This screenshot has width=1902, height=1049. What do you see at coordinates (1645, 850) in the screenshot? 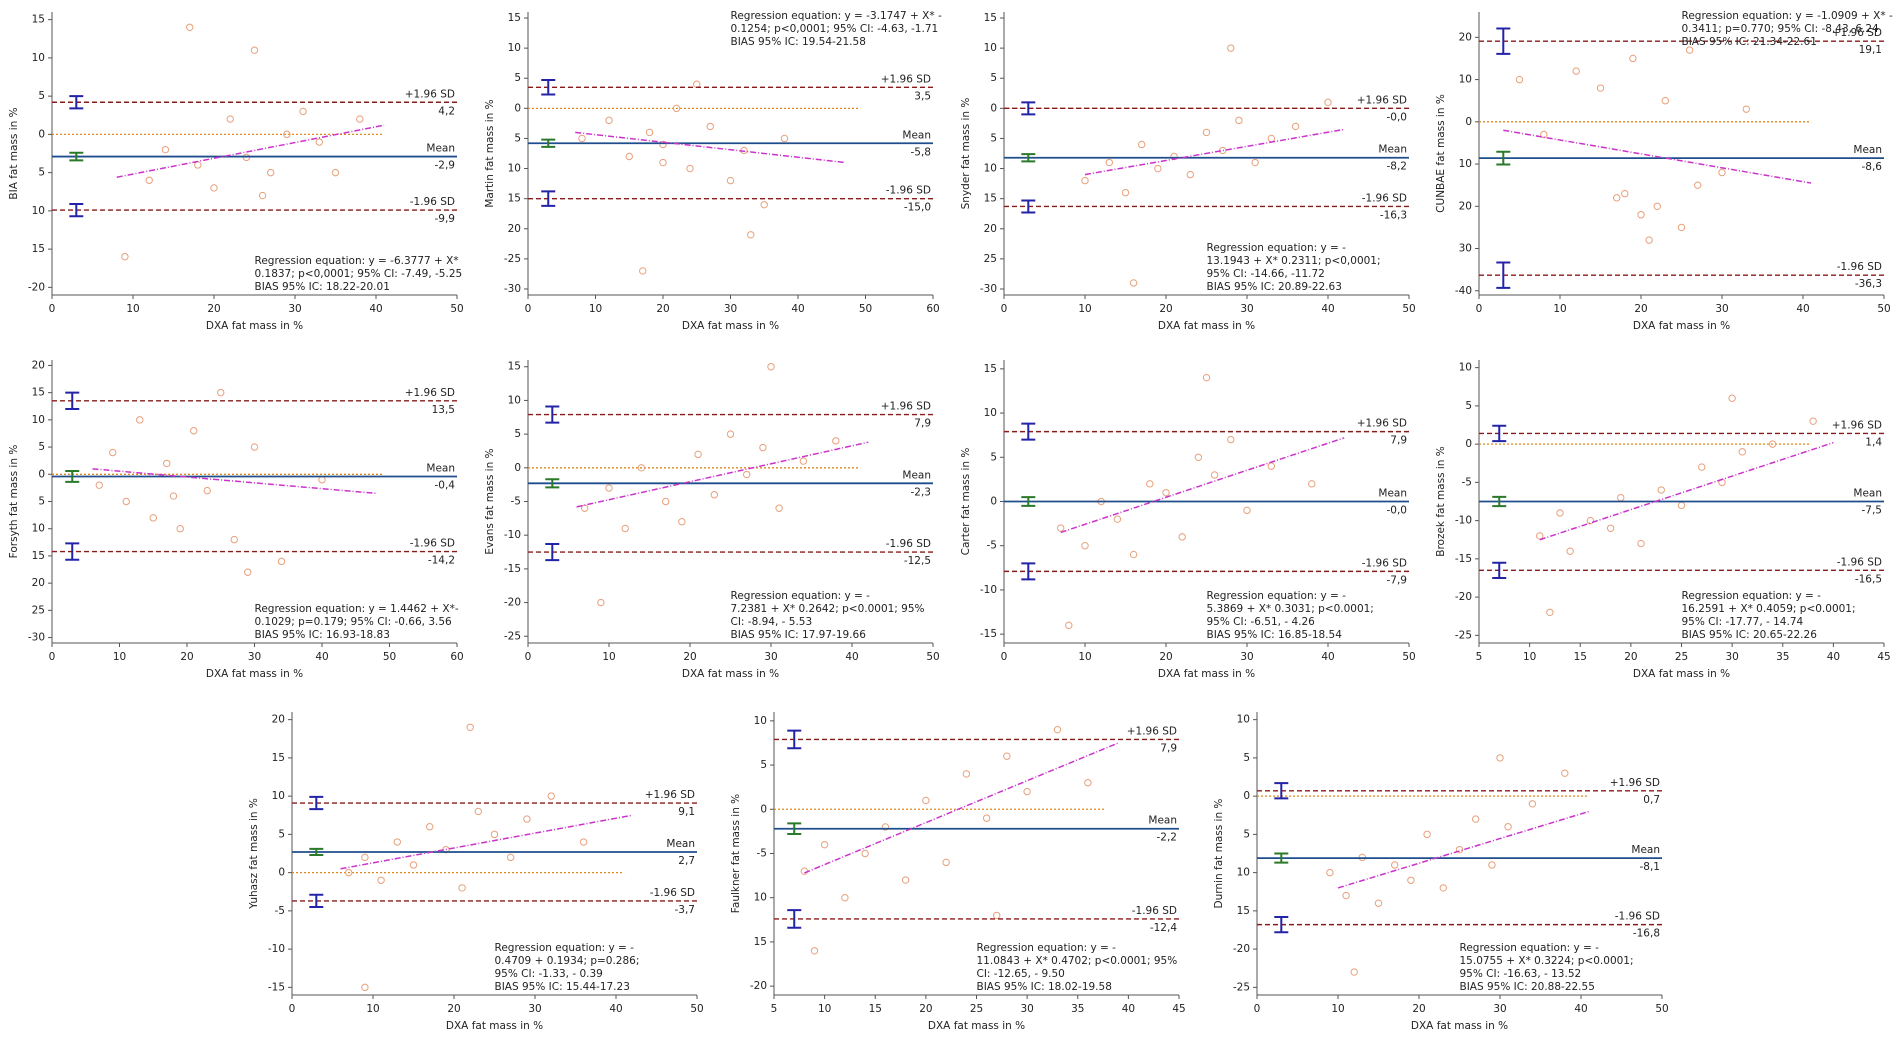
I see `limit-name: Mean` at bounding box center [1645, 850].